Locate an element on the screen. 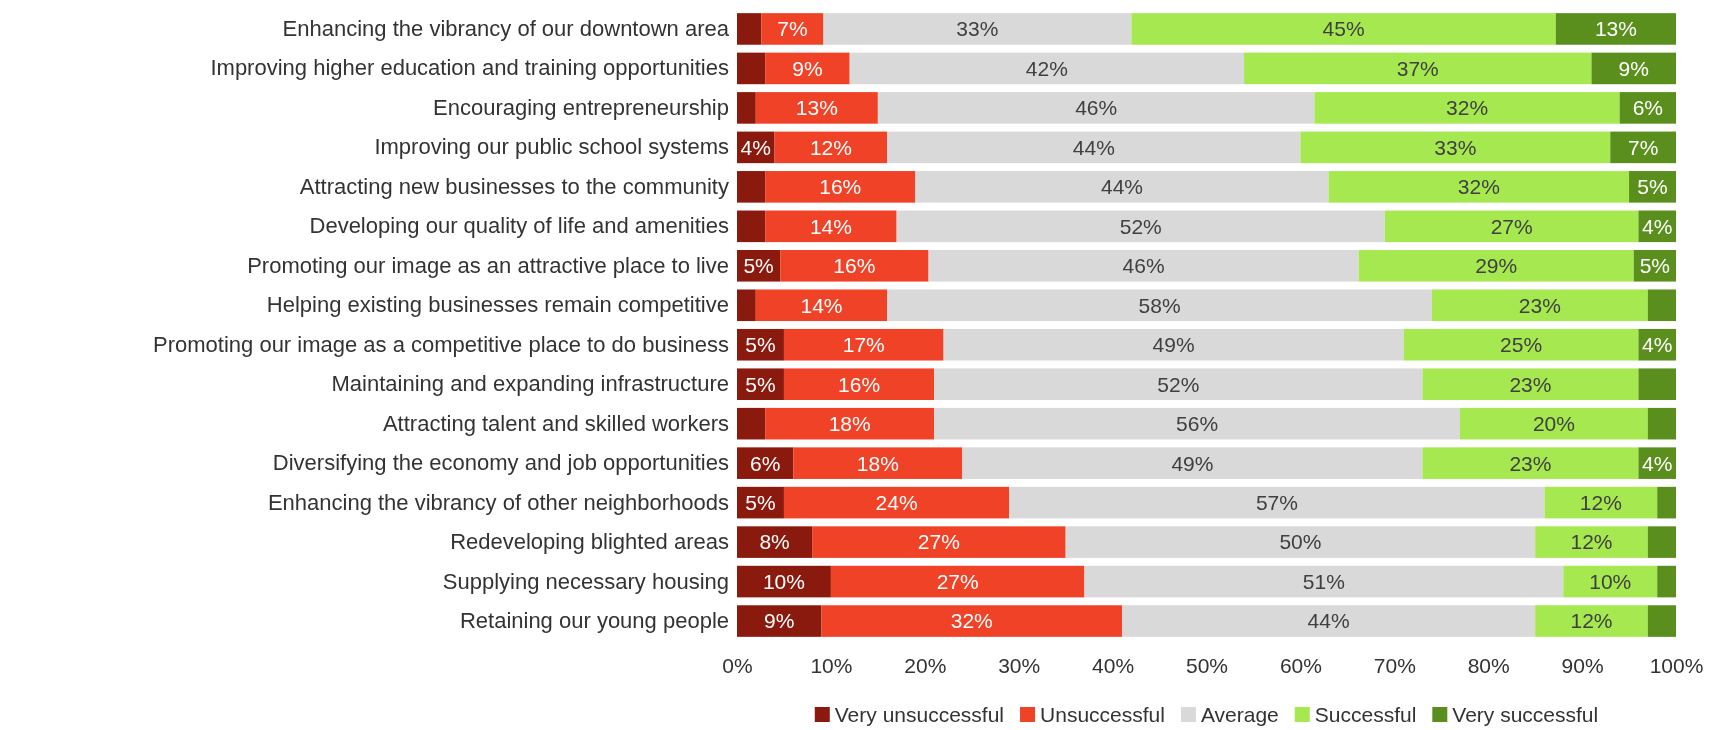 The height and width of the screenshot is (730, 1723). legend-label: Very successful is located at coordinates (1525, 715).